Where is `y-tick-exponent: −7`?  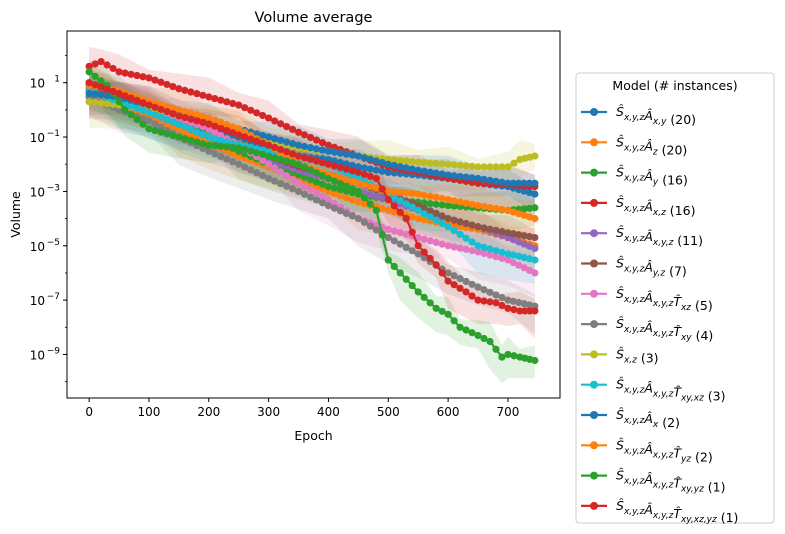 y-tick-exponent: −7 is located at coordinates (53, 297).